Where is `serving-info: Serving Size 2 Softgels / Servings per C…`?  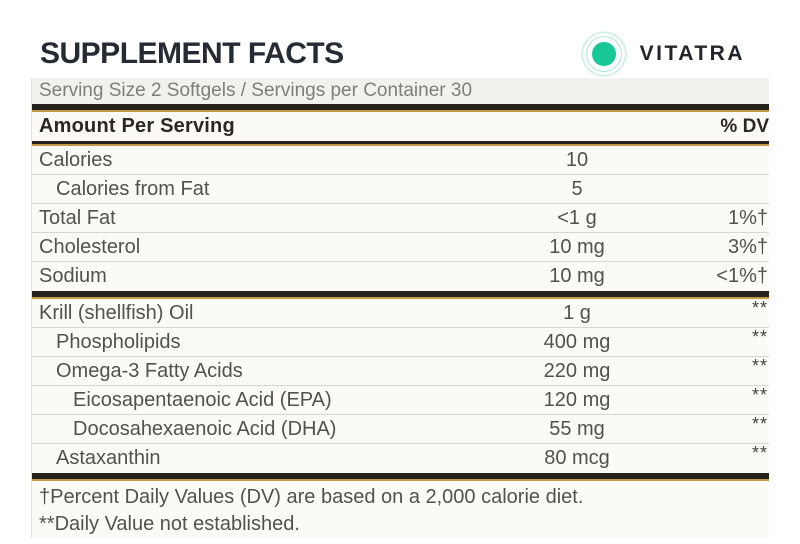
serving-info: Serving Size 2 Softgels / Servings per C… is located at coordinates (400, 91).